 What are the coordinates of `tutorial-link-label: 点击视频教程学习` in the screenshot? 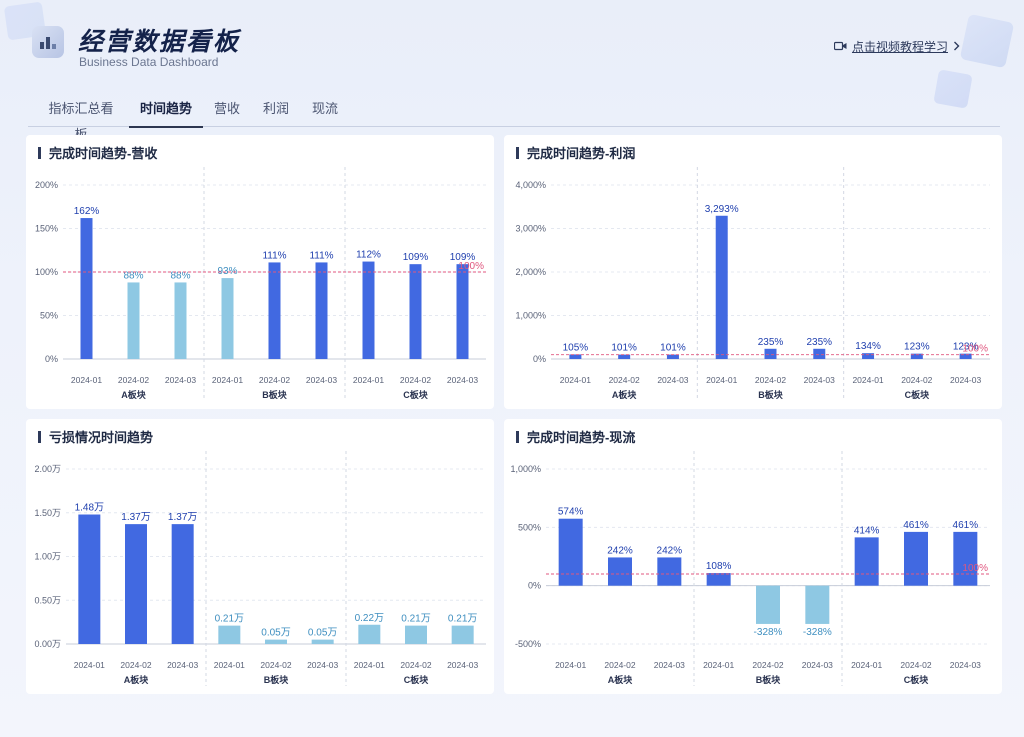 It's located at (899, 47).